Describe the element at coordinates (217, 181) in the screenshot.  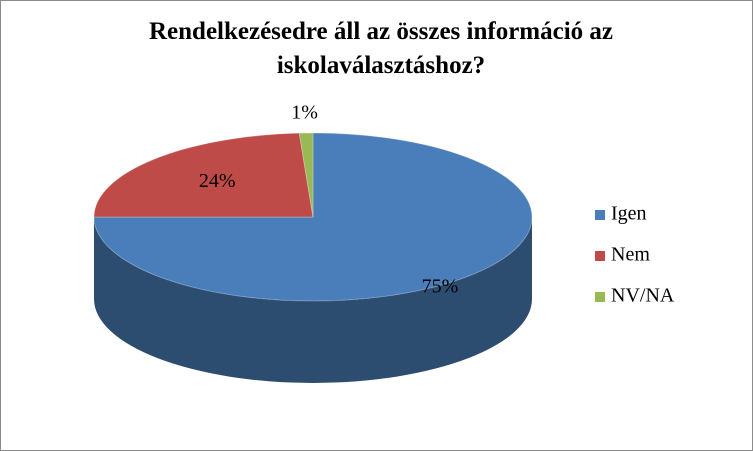
I see `data-label: 24%` at that location.